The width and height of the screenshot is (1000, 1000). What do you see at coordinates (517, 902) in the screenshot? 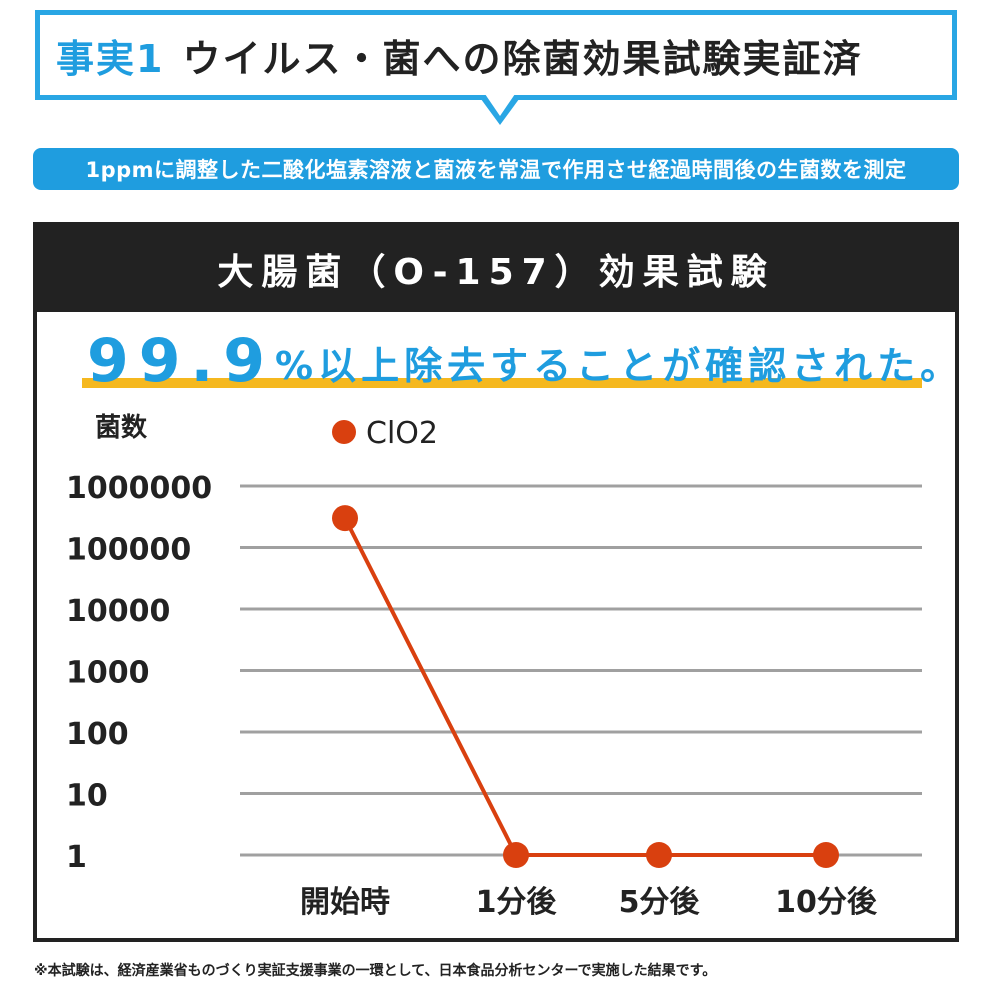
I see `x-tick-label: 1分後` at bounding box center [517, 902].